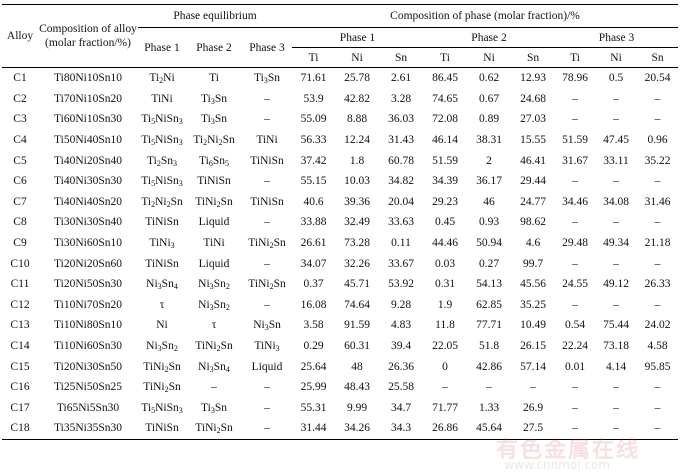 The width and height of the screenshot is (680, 472). I want to click on cell-p2-ni: 54.13, so click(489, 284).